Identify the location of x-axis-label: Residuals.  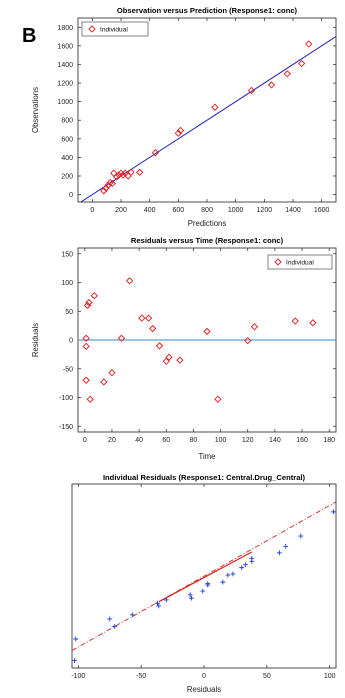
(204, 689).